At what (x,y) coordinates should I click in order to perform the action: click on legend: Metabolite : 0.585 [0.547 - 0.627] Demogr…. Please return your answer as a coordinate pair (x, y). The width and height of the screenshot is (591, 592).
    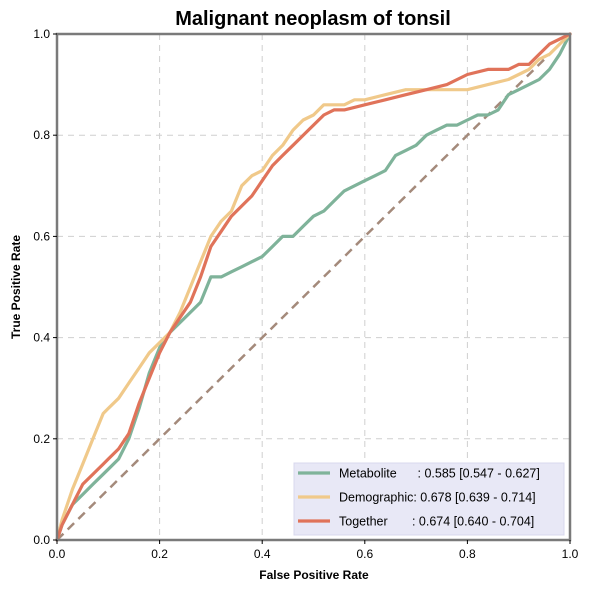
    Looking at the image, I should click on (429, 499).